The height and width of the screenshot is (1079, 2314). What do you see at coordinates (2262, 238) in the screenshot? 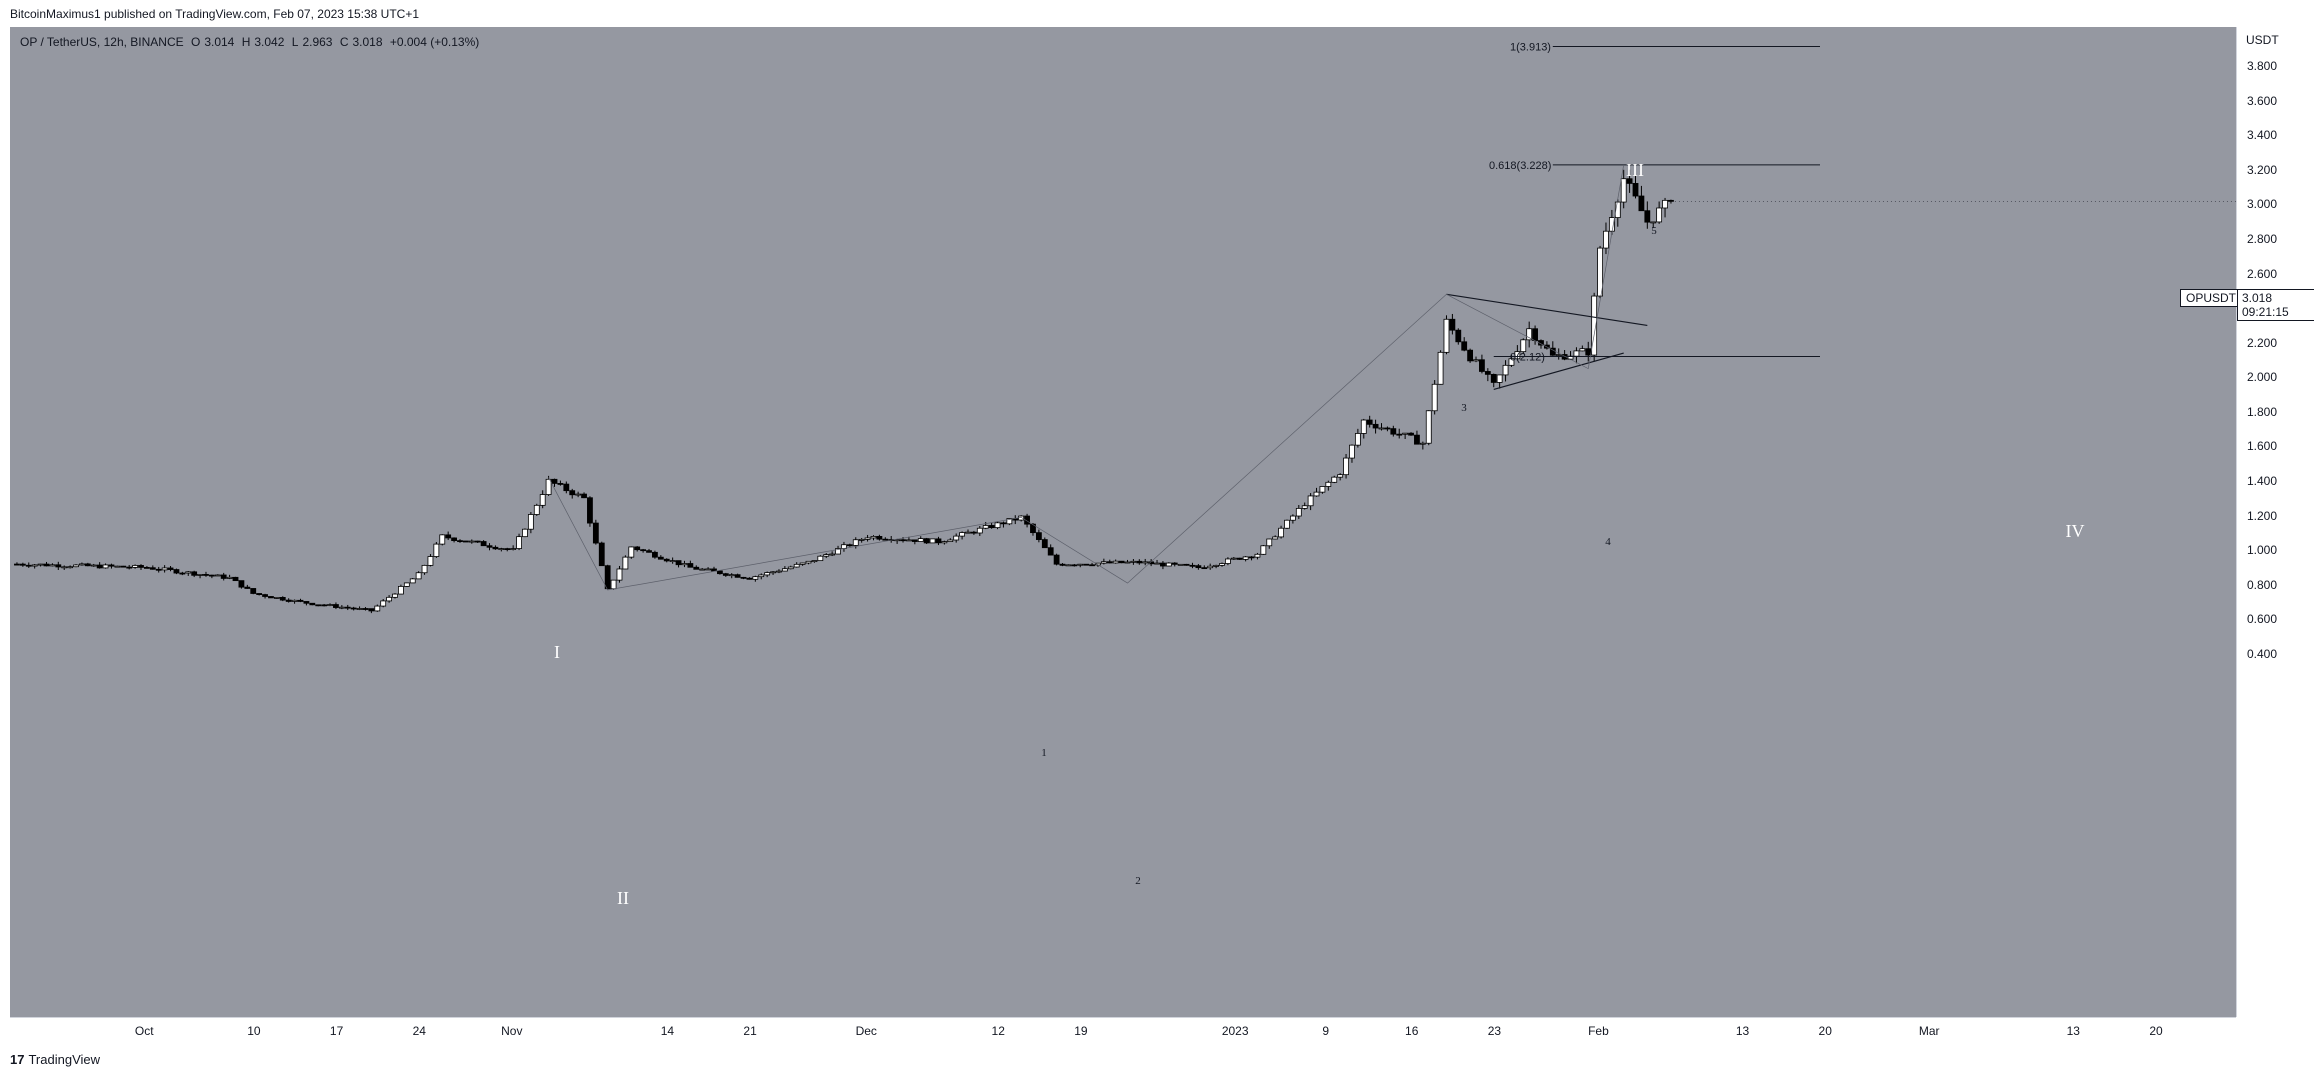
I see `price-tick-label: 2.800` at bounding box center [2262, 238].